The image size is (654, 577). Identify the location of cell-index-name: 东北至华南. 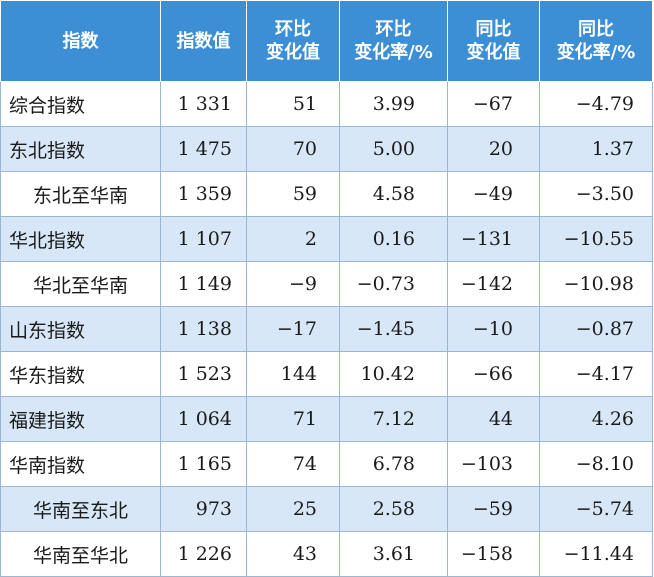
(80, 194).